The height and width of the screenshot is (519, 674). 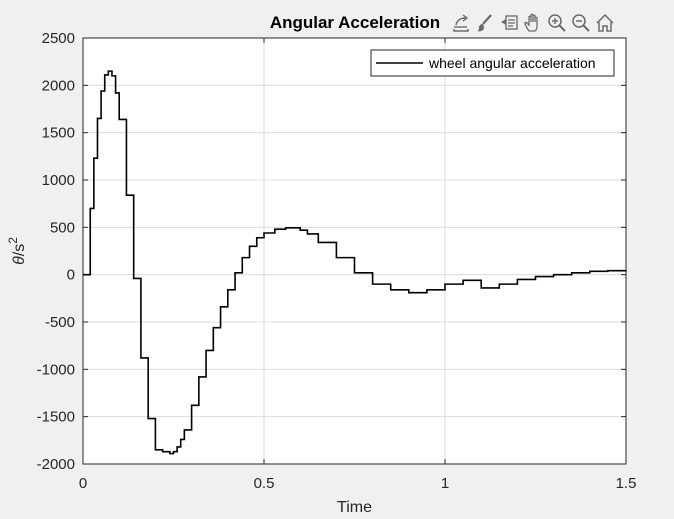 I want to click on pan-icon, so click(x=531, y=22).